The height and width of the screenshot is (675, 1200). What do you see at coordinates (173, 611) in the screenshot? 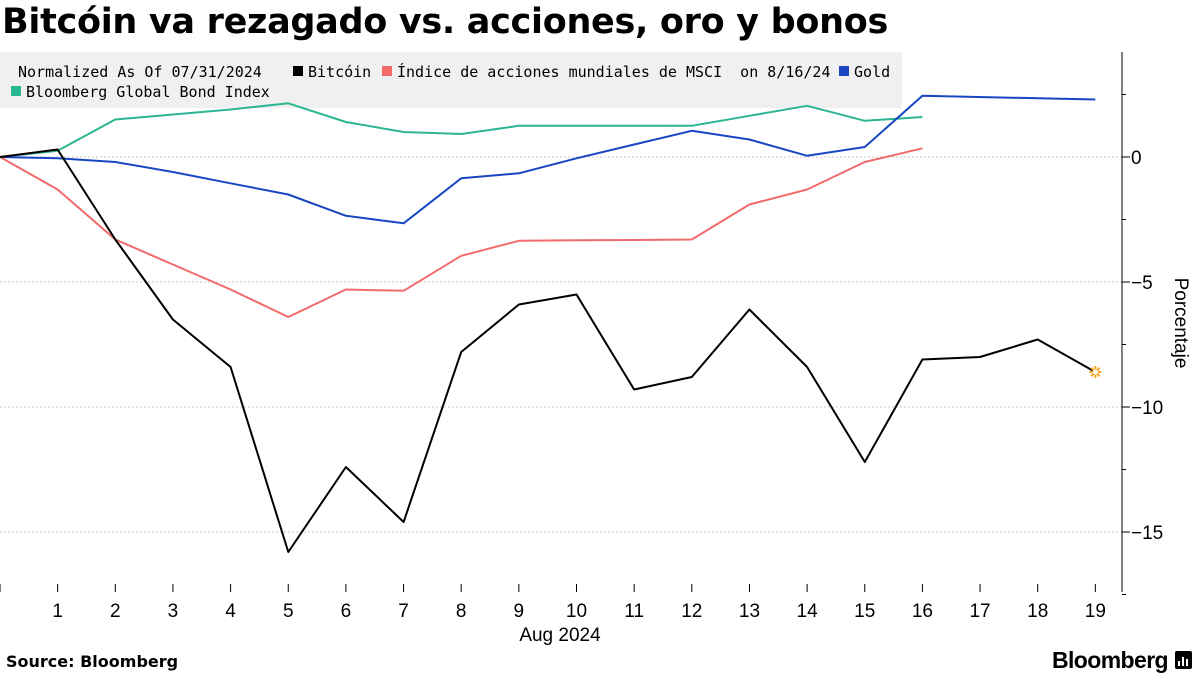
I see `x-tick-label: 3` at bounding box center [173, 611].